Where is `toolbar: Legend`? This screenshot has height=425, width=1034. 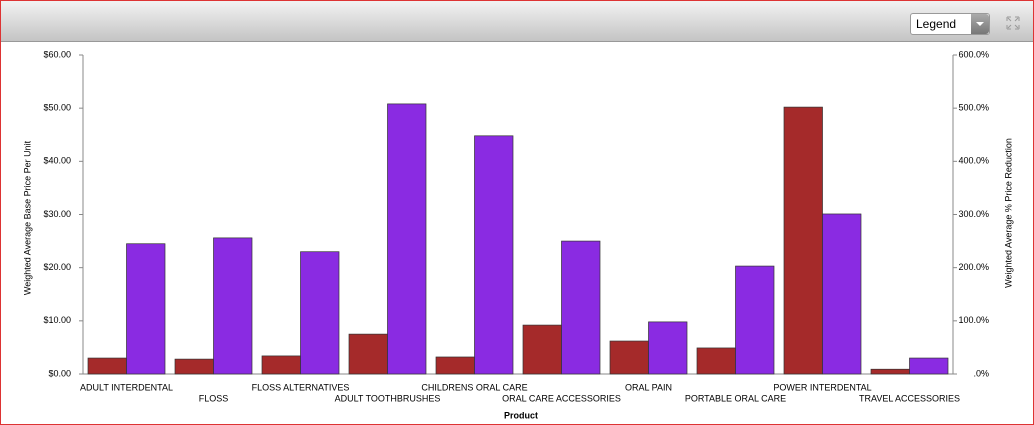 toolbar: Legend is located at coordinates (517, 21).